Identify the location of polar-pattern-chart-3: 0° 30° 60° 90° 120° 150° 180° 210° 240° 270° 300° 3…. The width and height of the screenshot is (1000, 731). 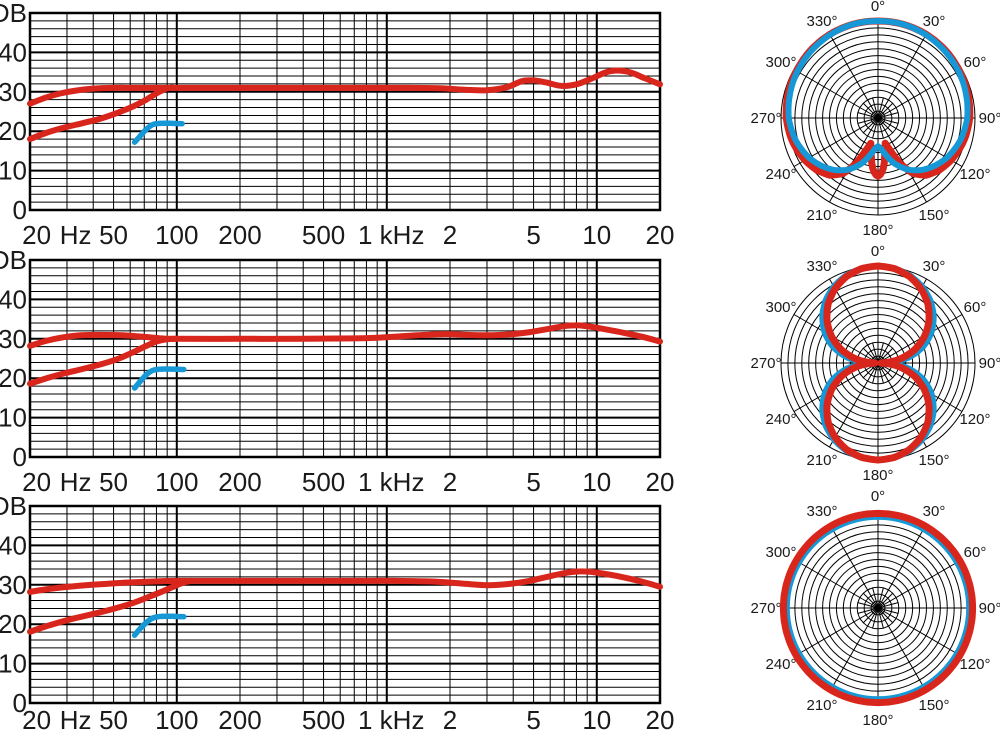
(875, 608).